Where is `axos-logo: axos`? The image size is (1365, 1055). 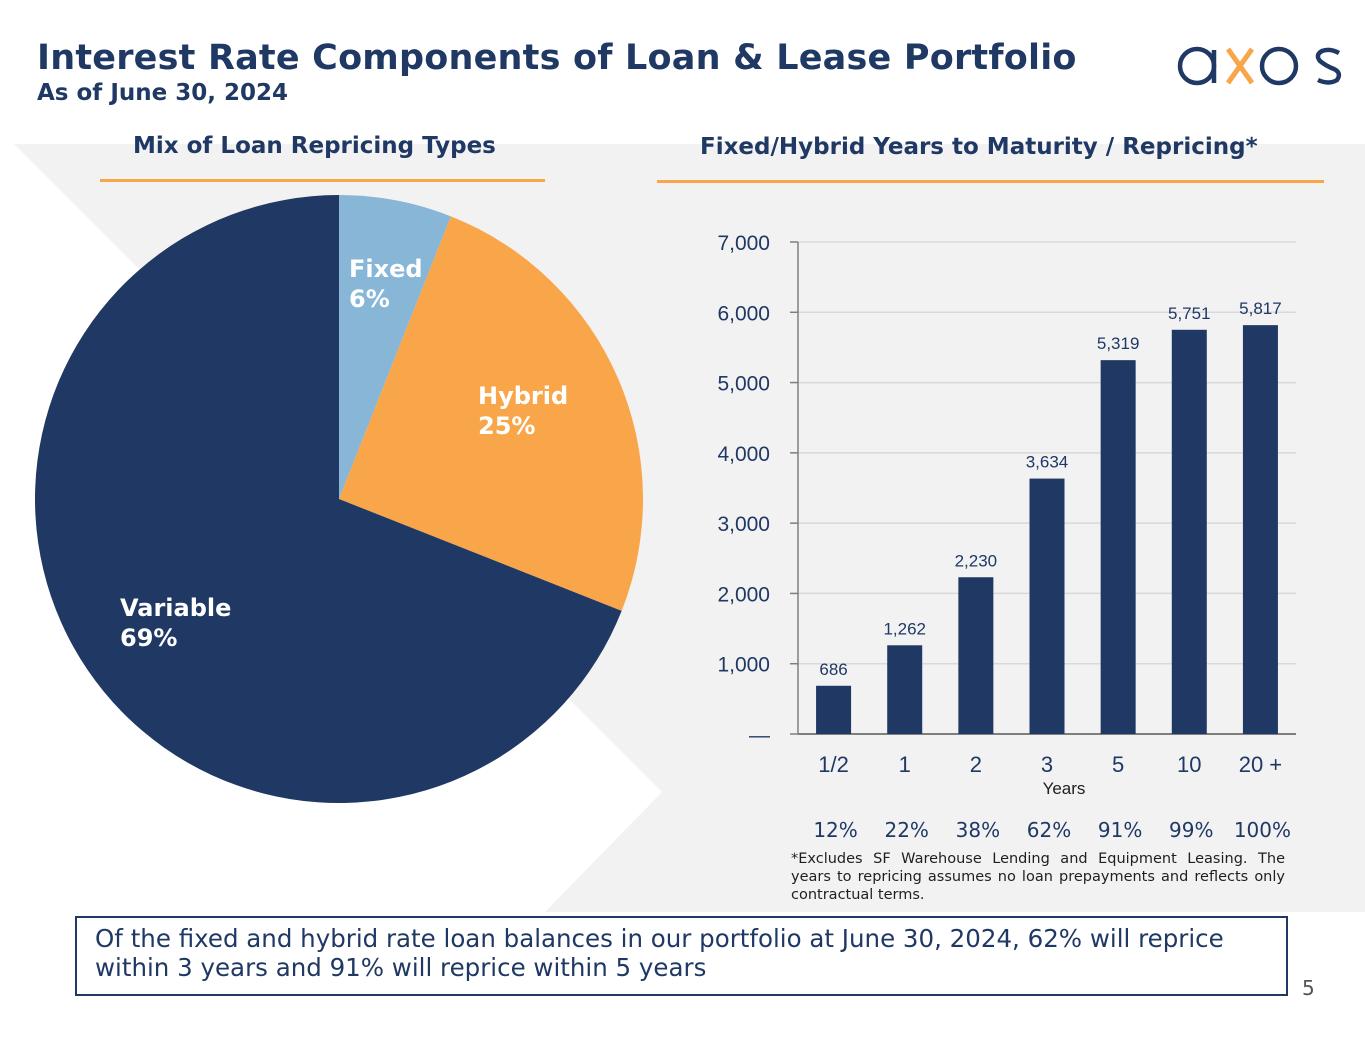
axos-logo: axos is located at coordinates (1259, 66).